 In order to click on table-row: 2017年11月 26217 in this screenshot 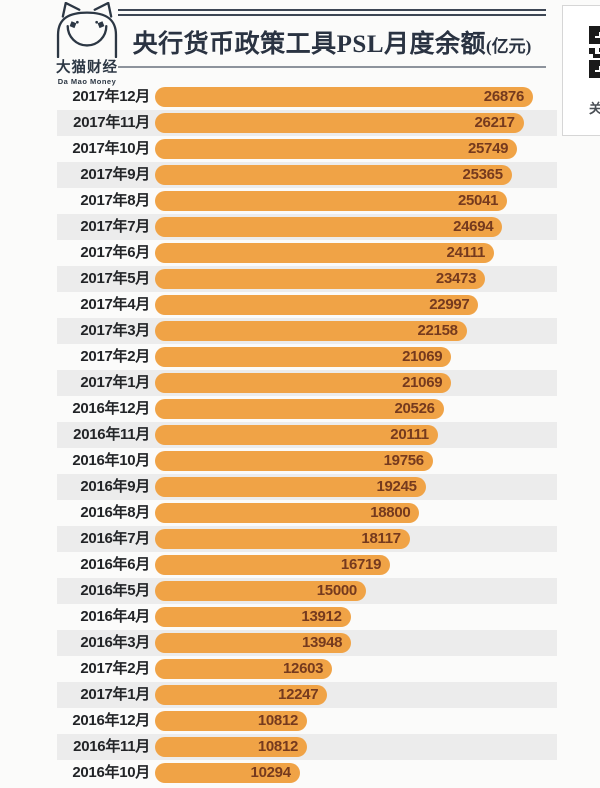, I will do `click(300, 123)`.